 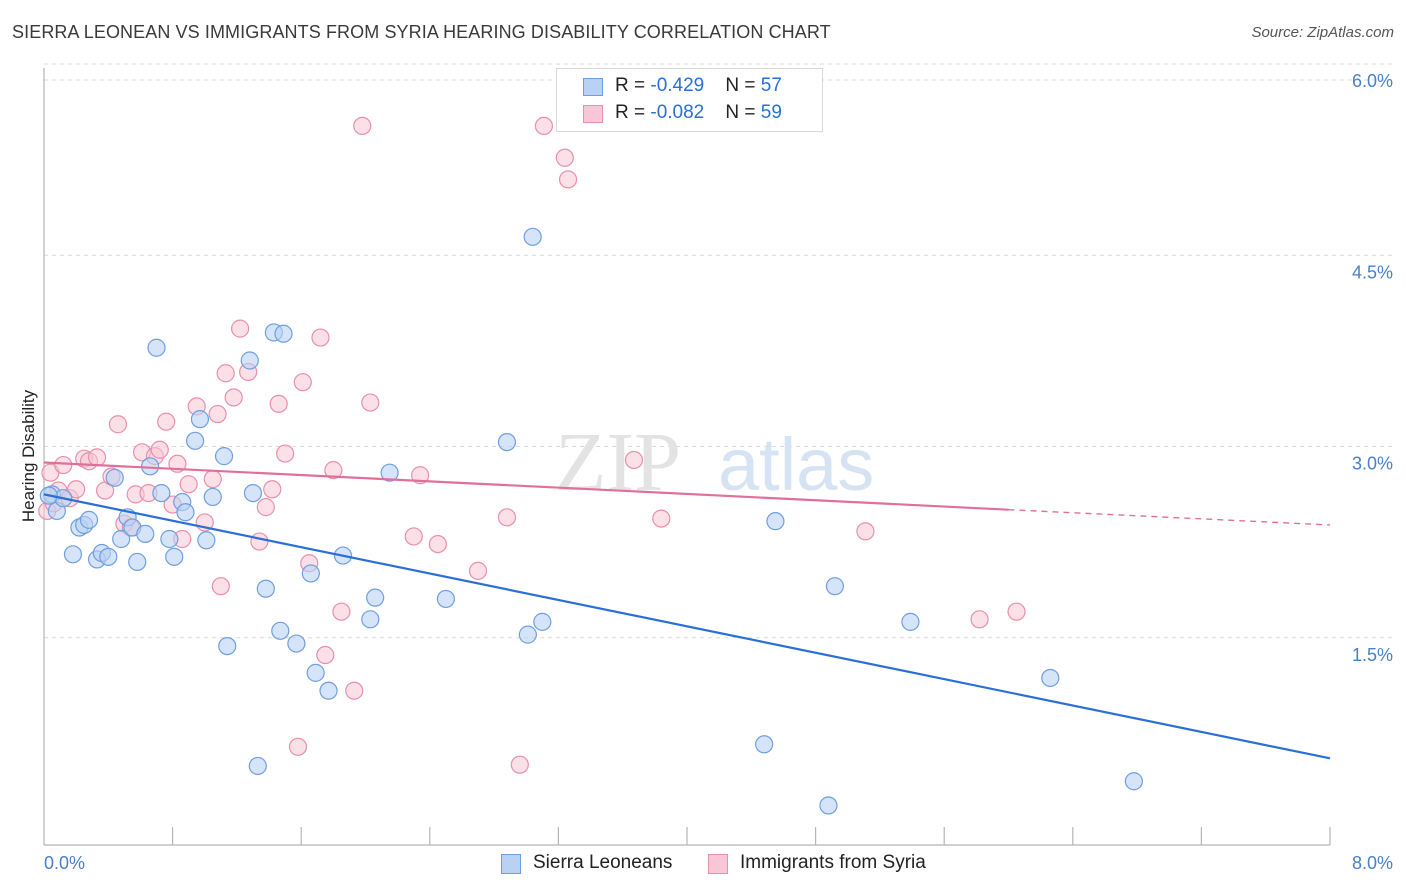 I want to click on sierra-swatch-icon, so click(x=593, y=87).